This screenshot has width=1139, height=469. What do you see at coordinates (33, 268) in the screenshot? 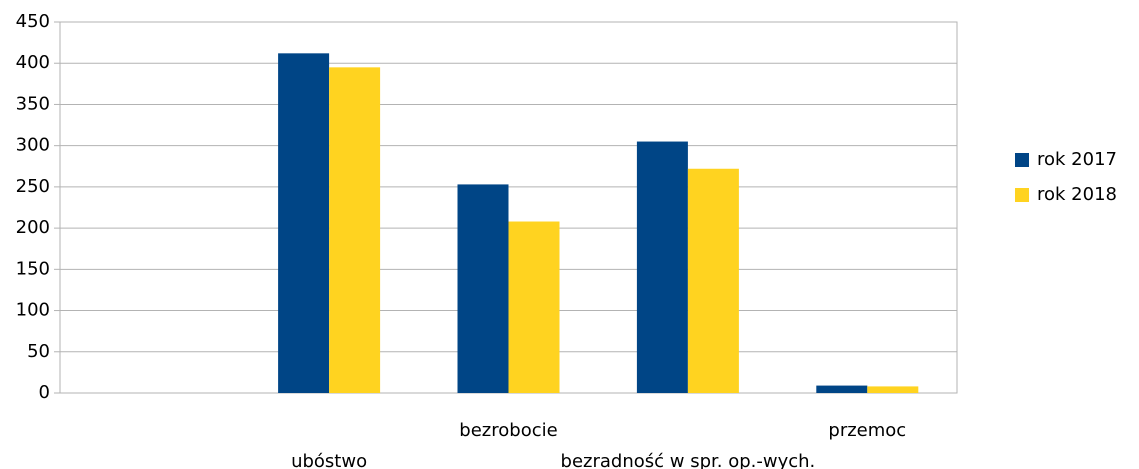
I see `y-tick-label: 150` at bounding box center [33, 268].